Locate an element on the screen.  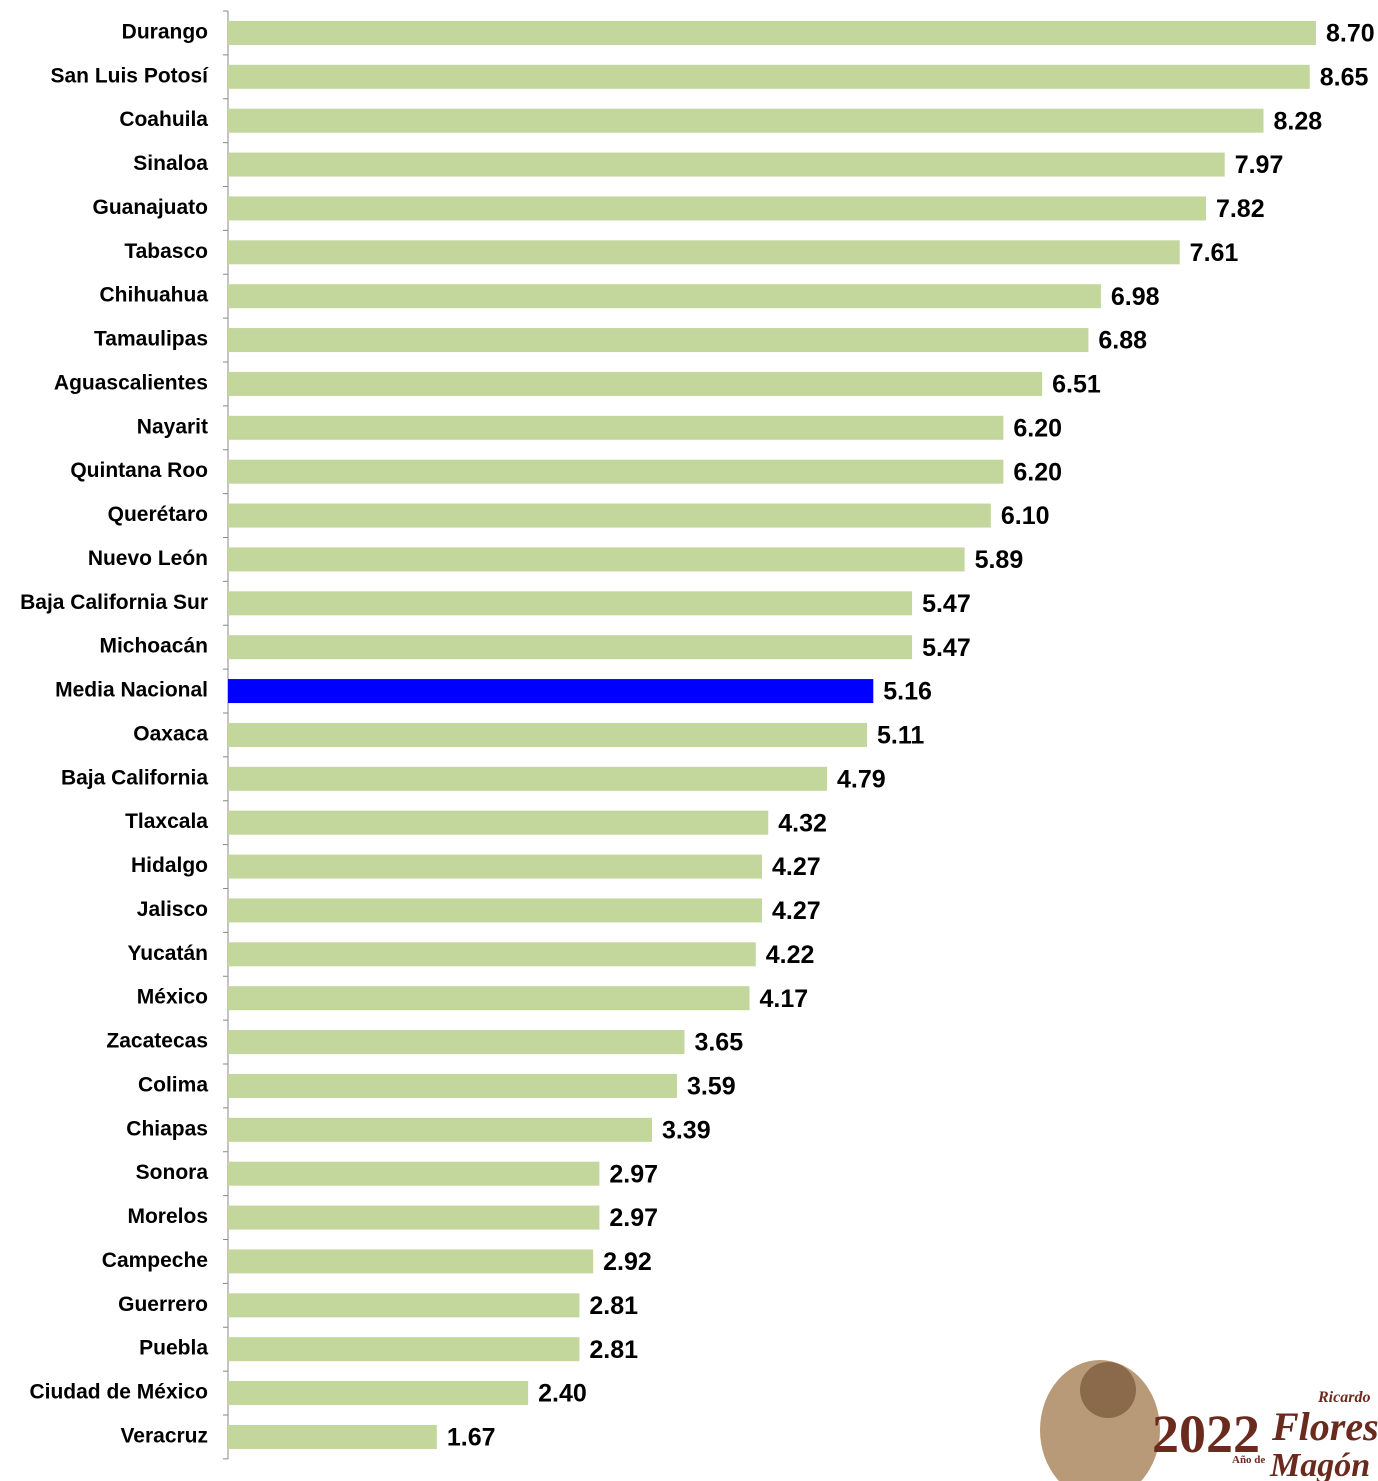
value-label: 1.67 is located at coordinates (471, 1438).